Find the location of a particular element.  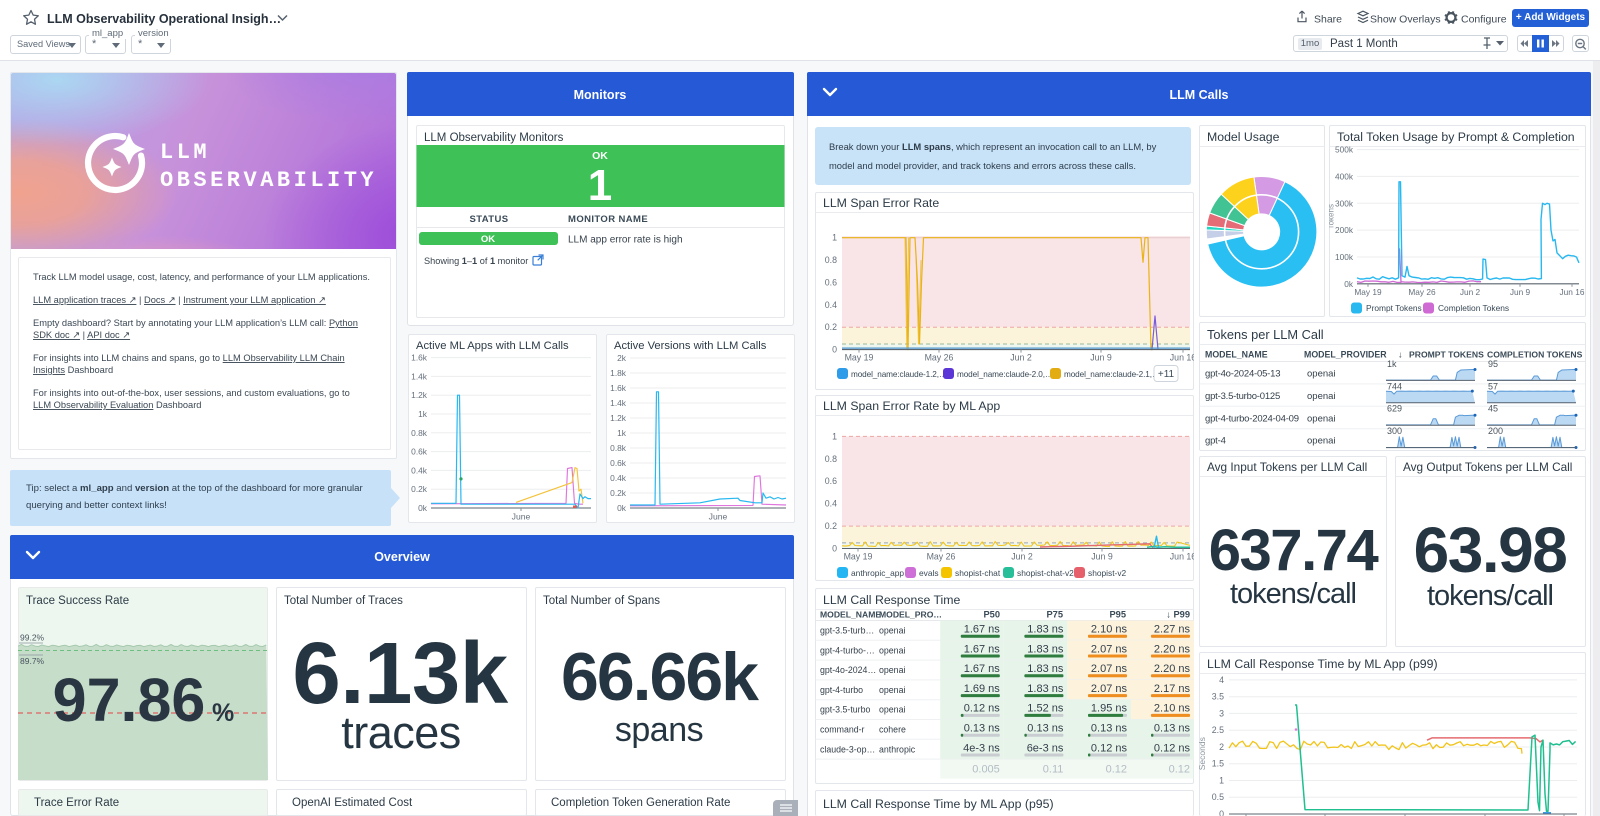

svg-text: P50 is located at coordinates (991, 615).